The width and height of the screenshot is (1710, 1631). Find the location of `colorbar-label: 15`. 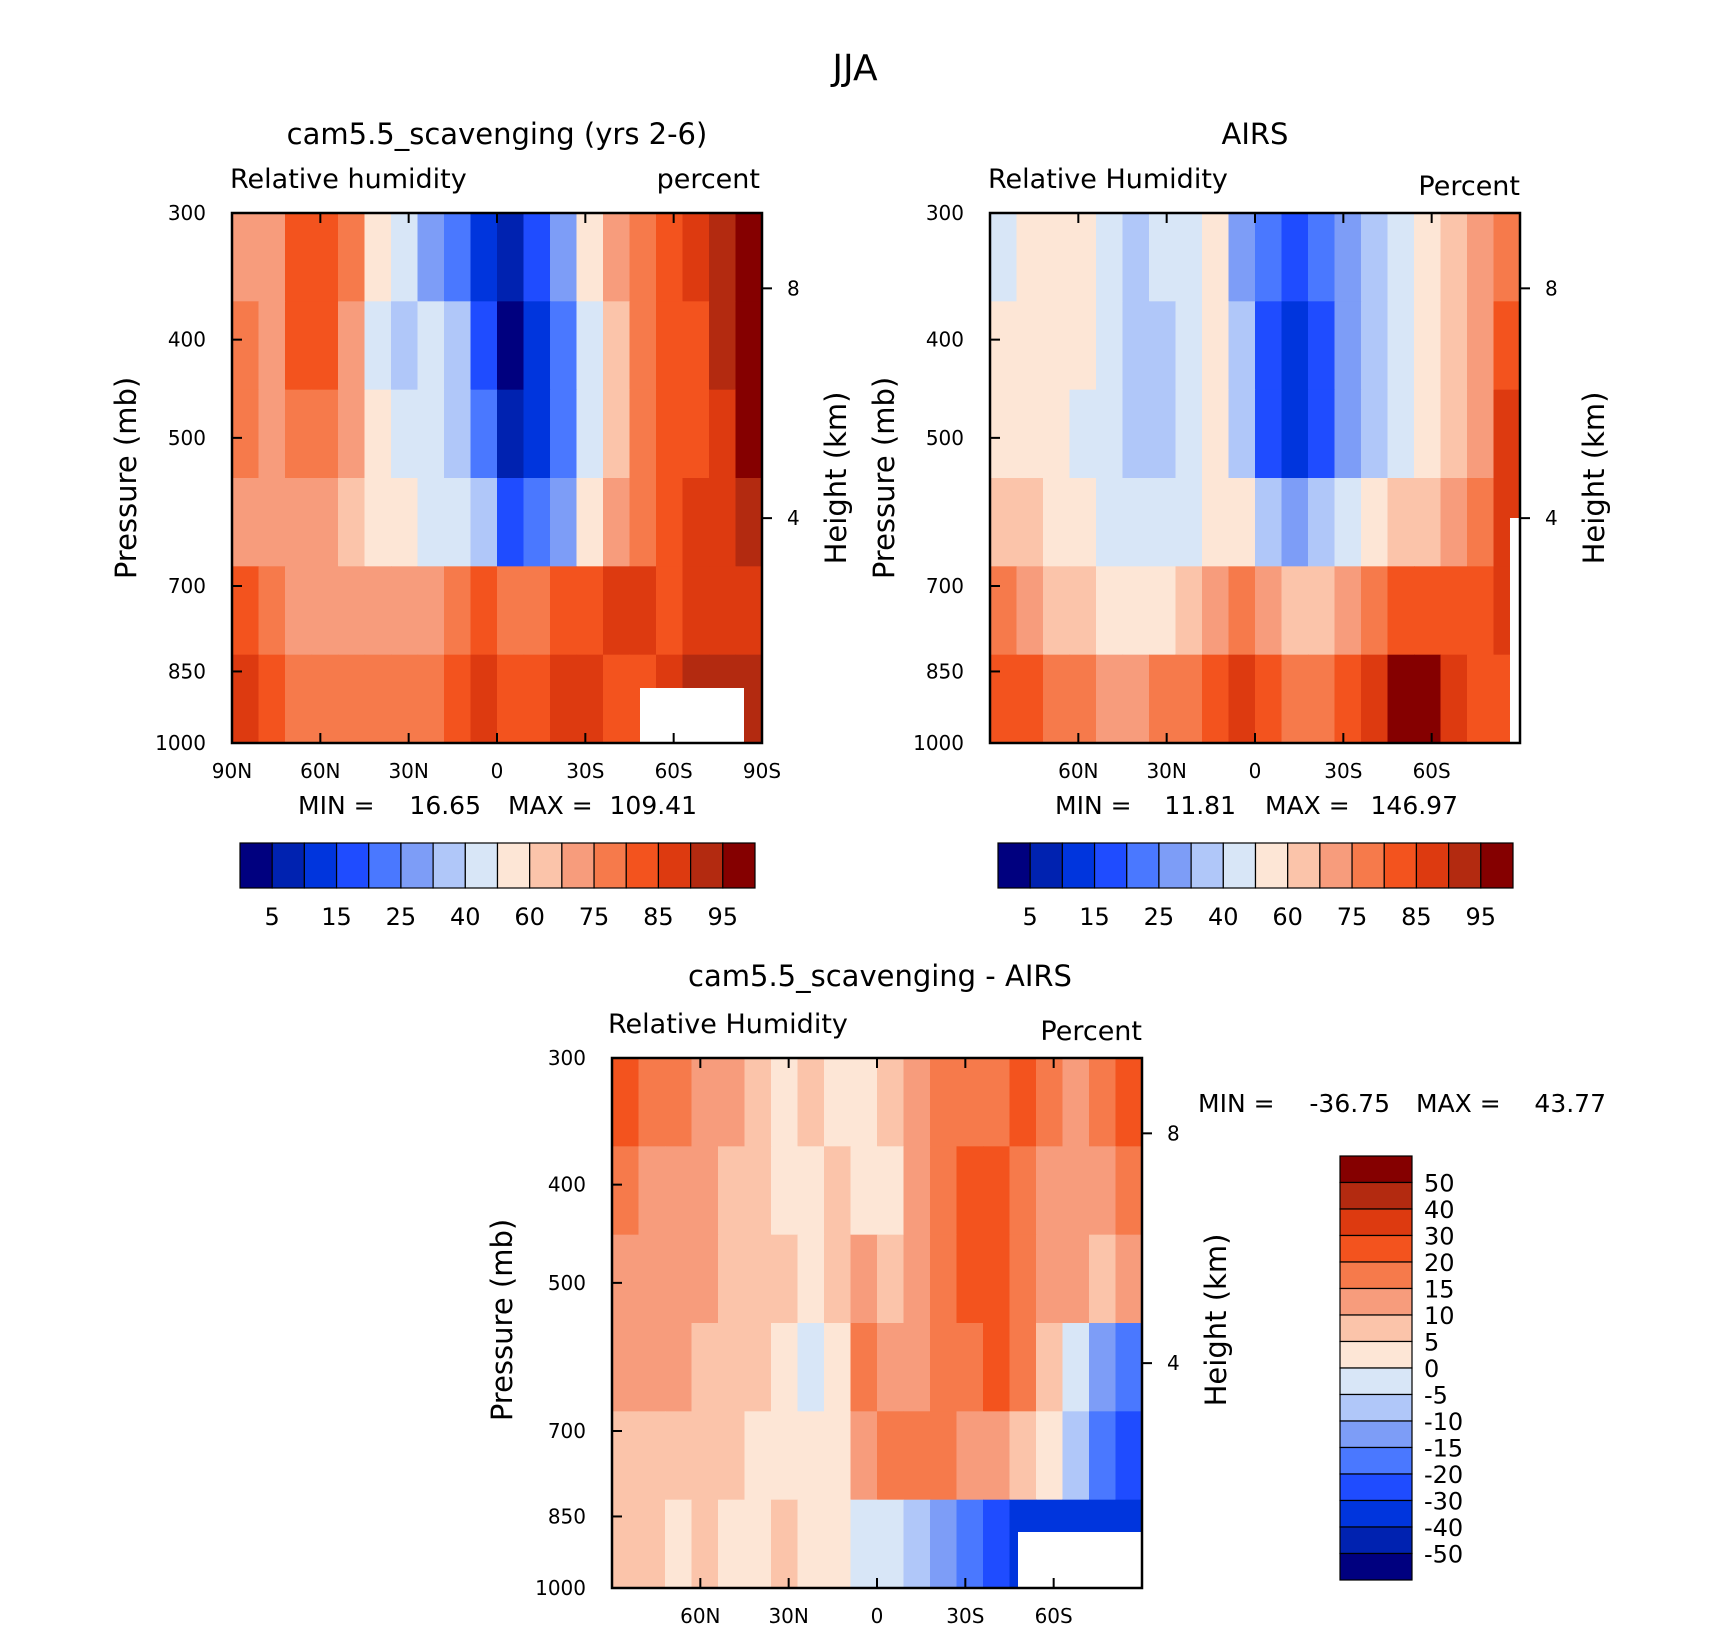

colorbar-label: 15 is located at coordinates (1094, 917).